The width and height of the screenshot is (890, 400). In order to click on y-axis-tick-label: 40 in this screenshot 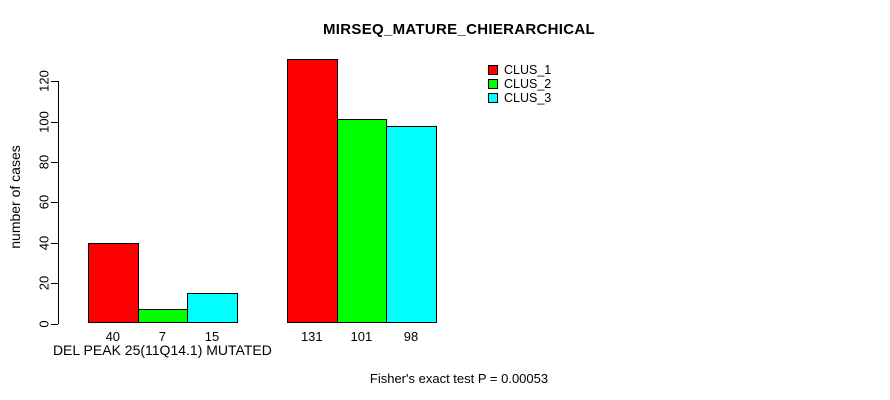, I will do `click(44, 242)`.